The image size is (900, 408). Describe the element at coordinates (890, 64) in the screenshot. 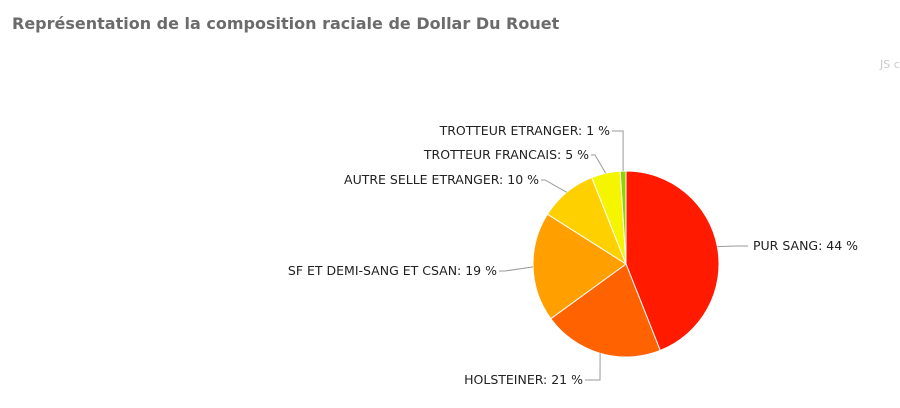

I see `chart-credit: JS c` at that location.